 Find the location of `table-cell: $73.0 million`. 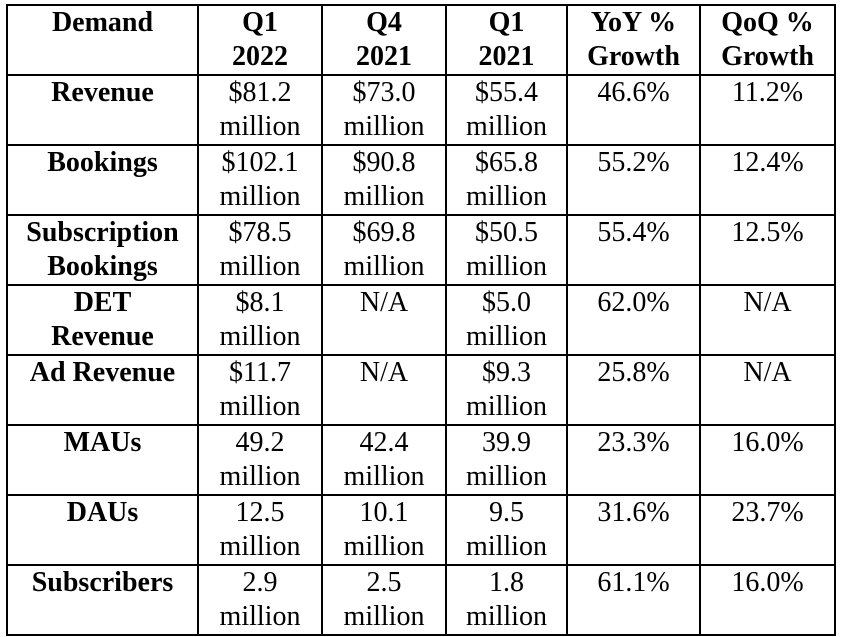

table-cell: $73.0 million is located at coordinates (384, 110).